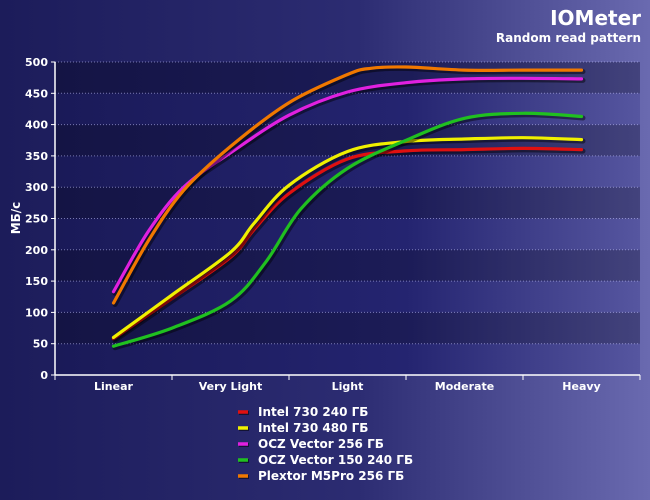 Image resolution: width=650 pixels, height=500 pixels. Describe the element at coordinates (44, 375) in the screenshot. I see `y-tick-label: 0` at that location.